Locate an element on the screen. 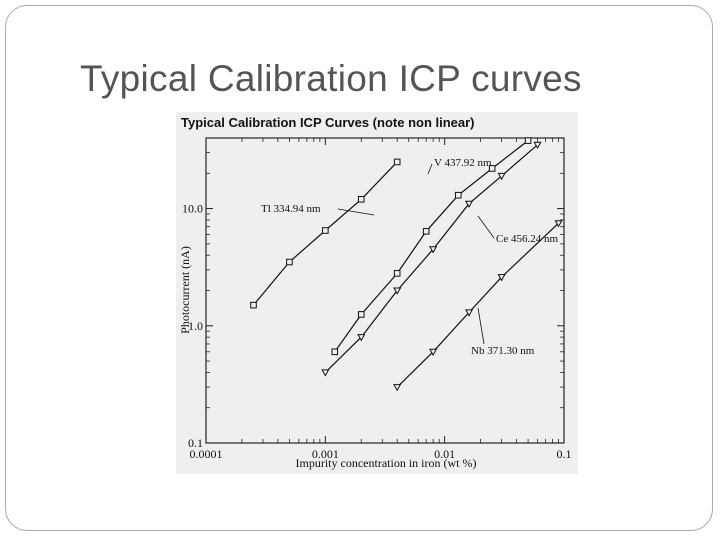  x-tick-label: 0.0001 is located at coordinates (206, 454).